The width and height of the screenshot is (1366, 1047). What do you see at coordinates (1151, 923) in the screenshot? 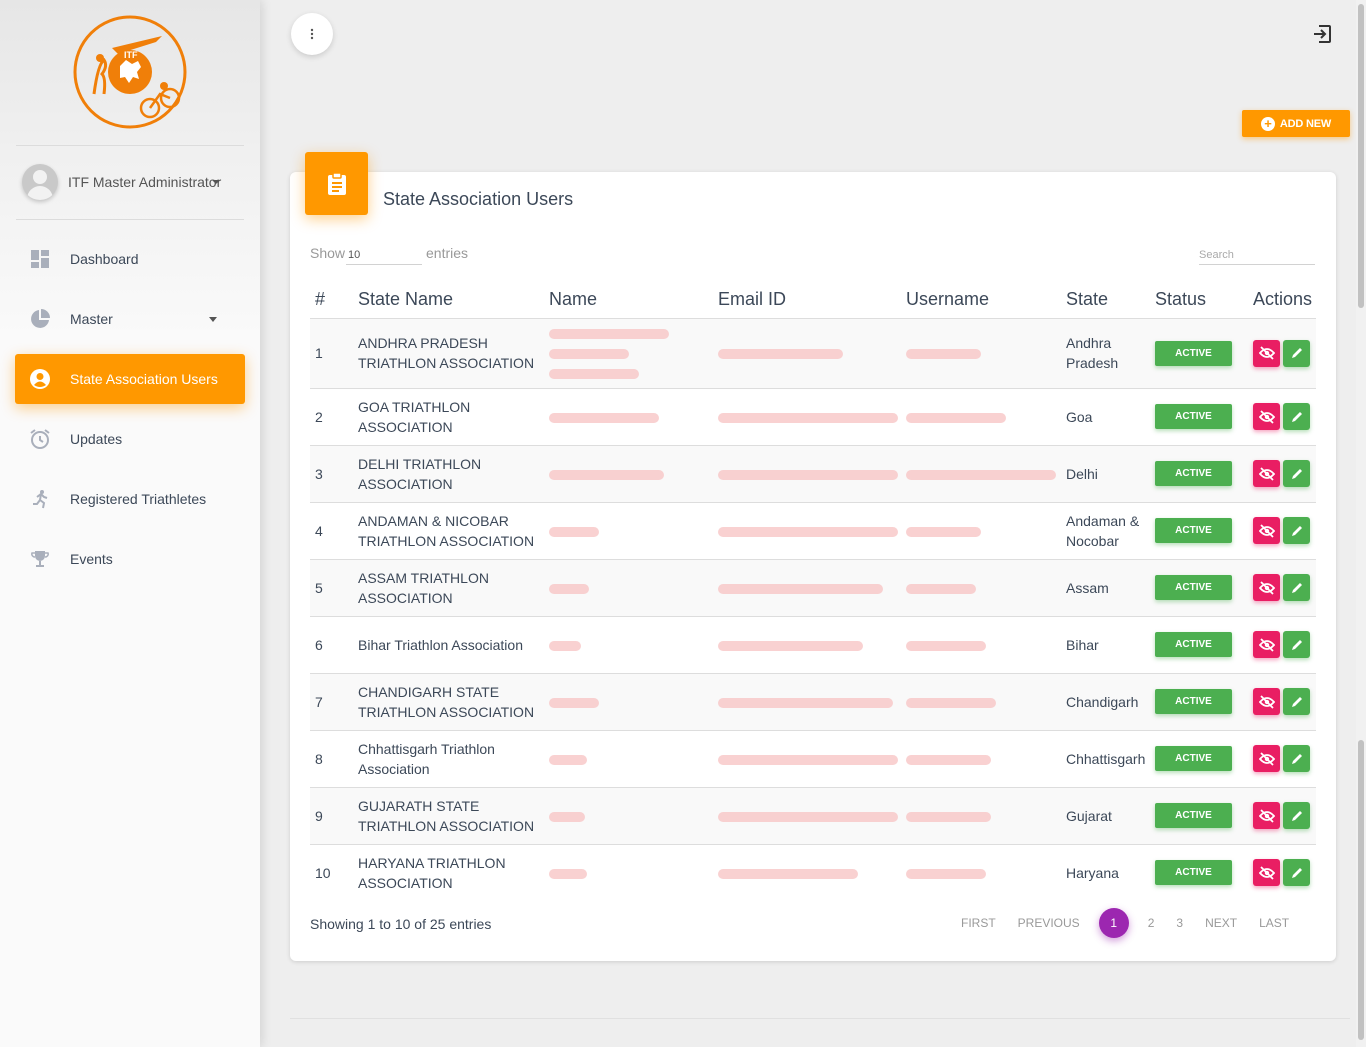
I see `page-2: 2` at bounding box center [1151, 923].